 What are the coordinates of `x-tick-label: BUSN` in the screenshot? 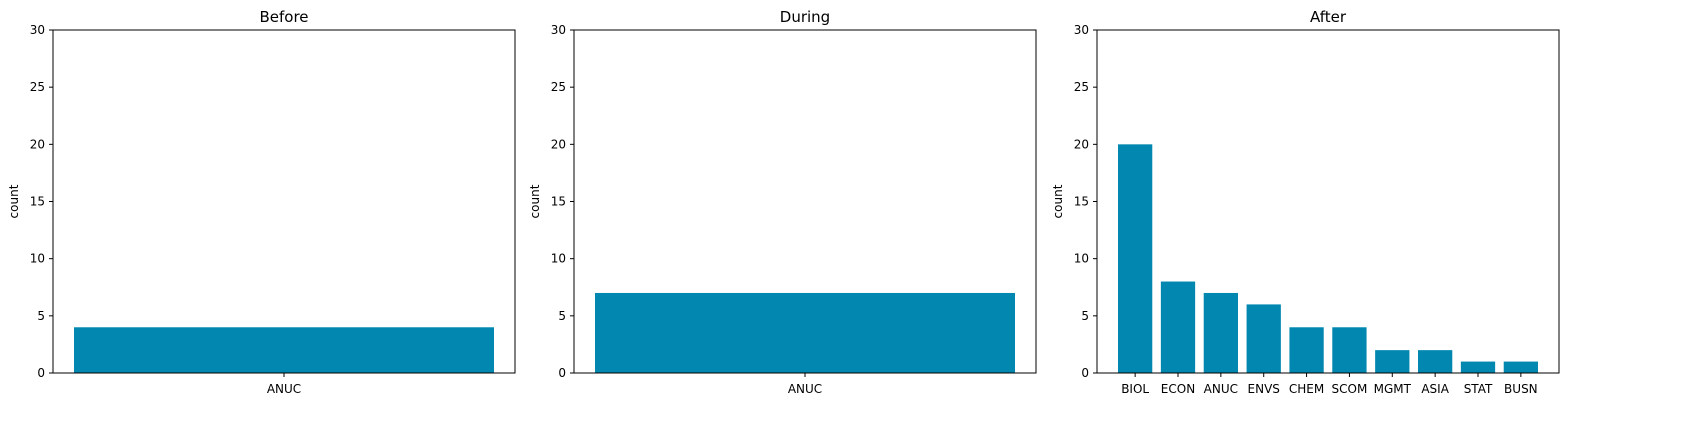 It's located at (1521, 389).